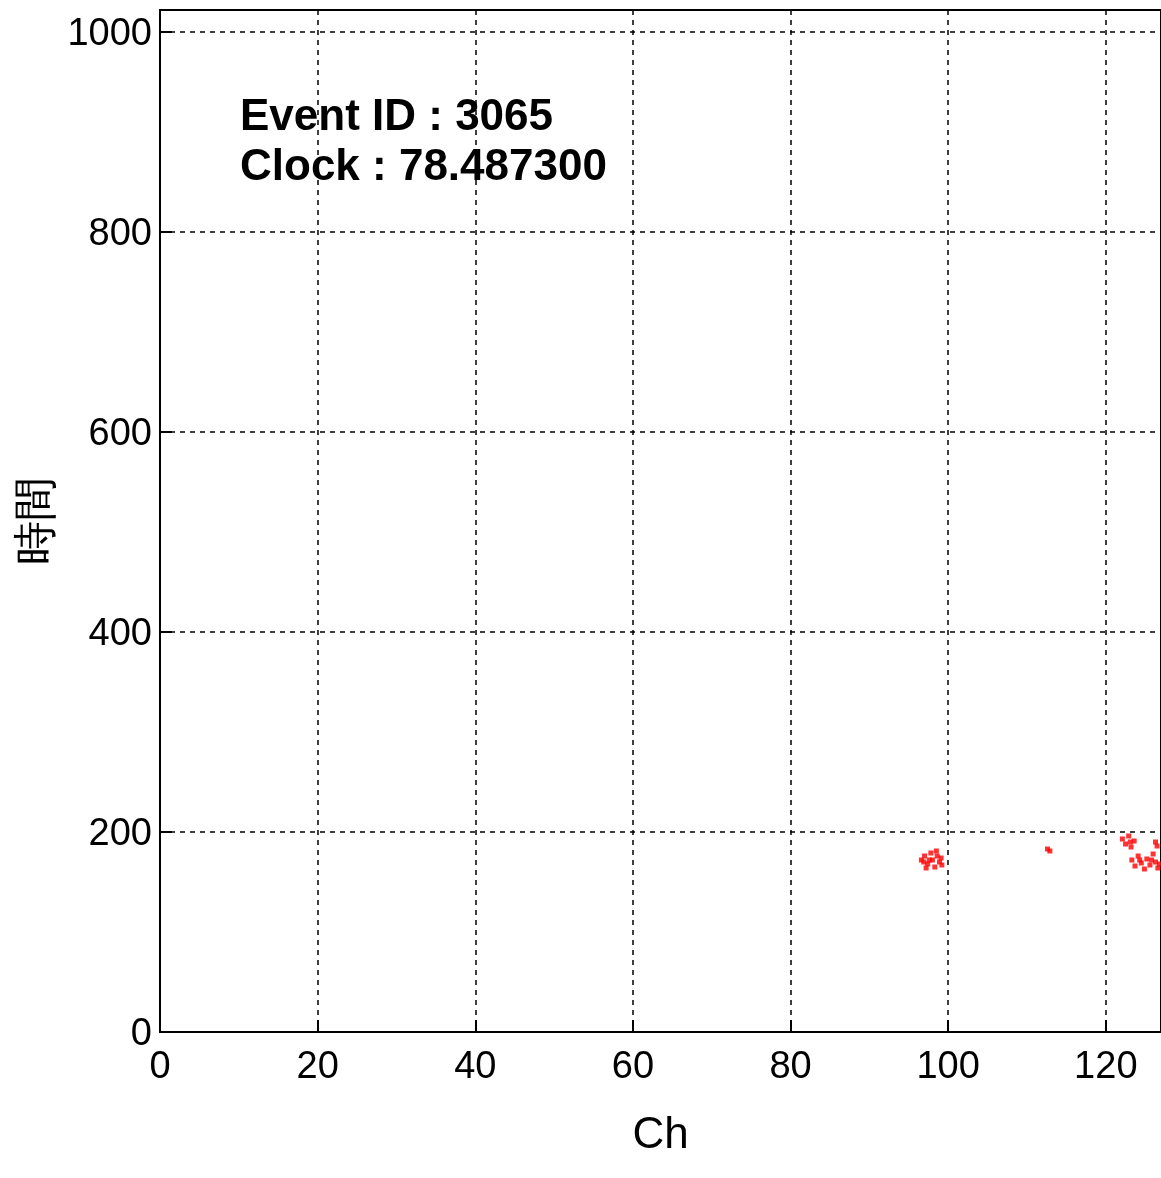  Describe the element at coordinates (120, 632) in the screenshot. I see `y-tick-label: 400` at that location.